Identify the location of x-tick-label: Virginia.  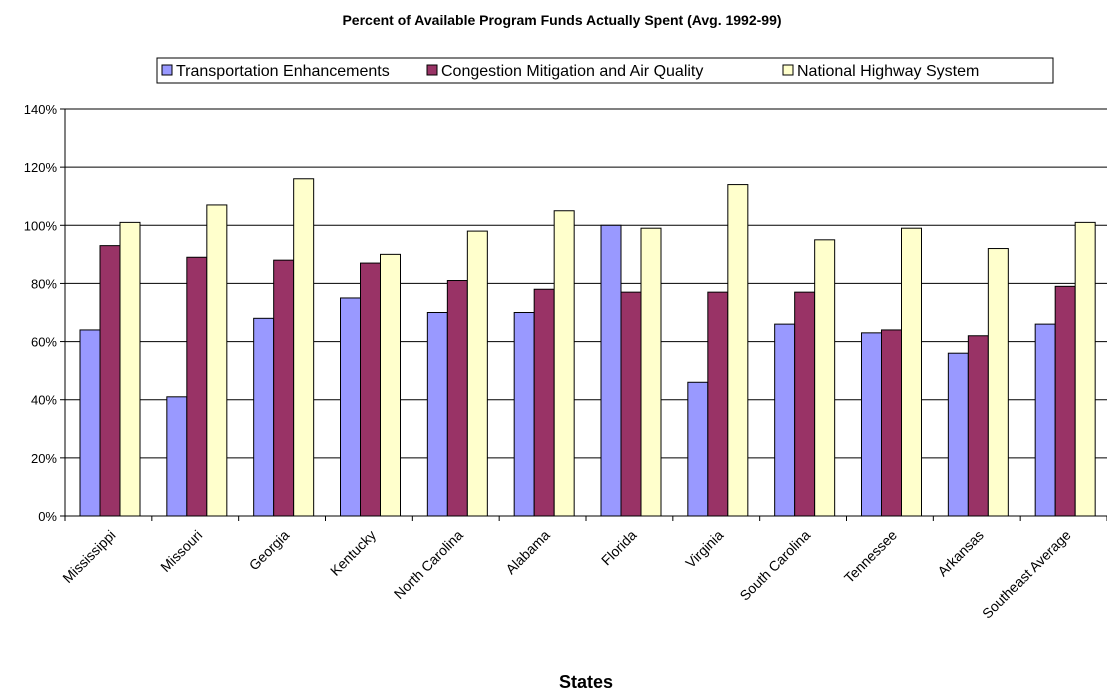
(704, 549).